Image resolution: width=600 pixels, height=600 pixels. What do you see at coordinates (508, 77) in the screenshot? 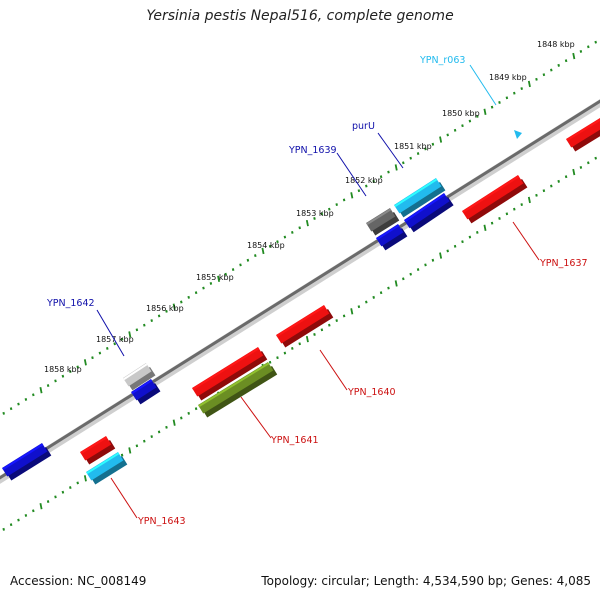
I see `kbp-label: 1849 kbp` at bounding box center [508, 77].